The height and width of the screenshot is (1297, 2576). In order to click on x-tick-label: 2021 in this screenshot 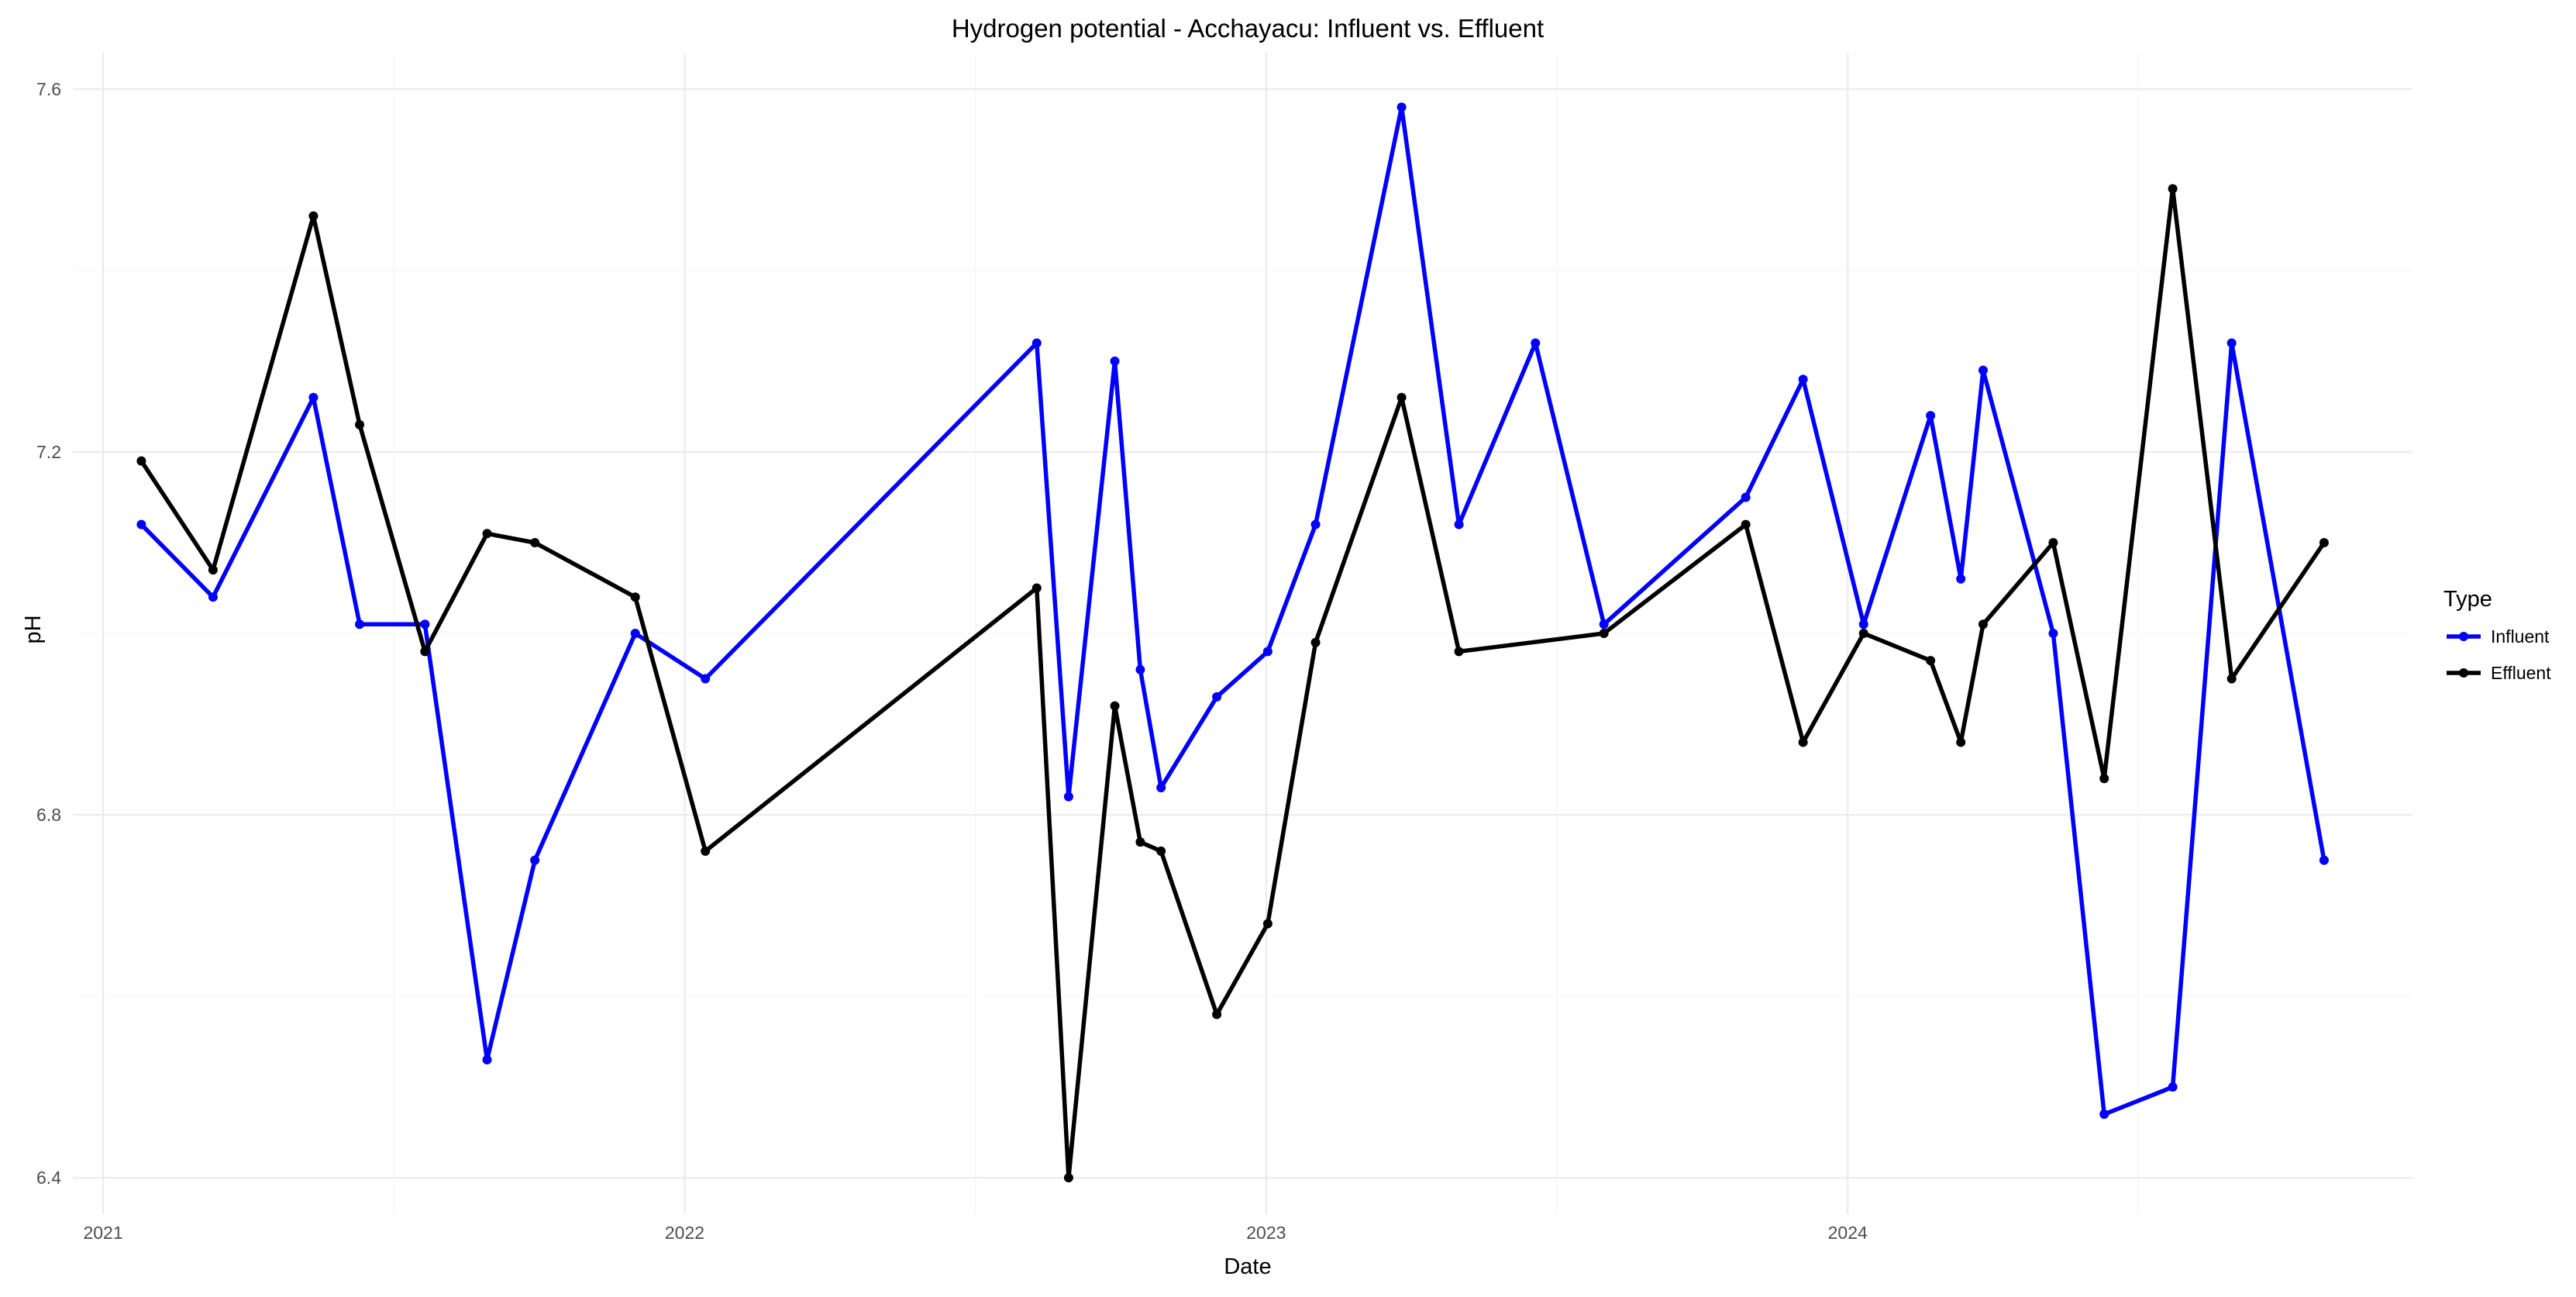, I will do `click(102, 1233)`.